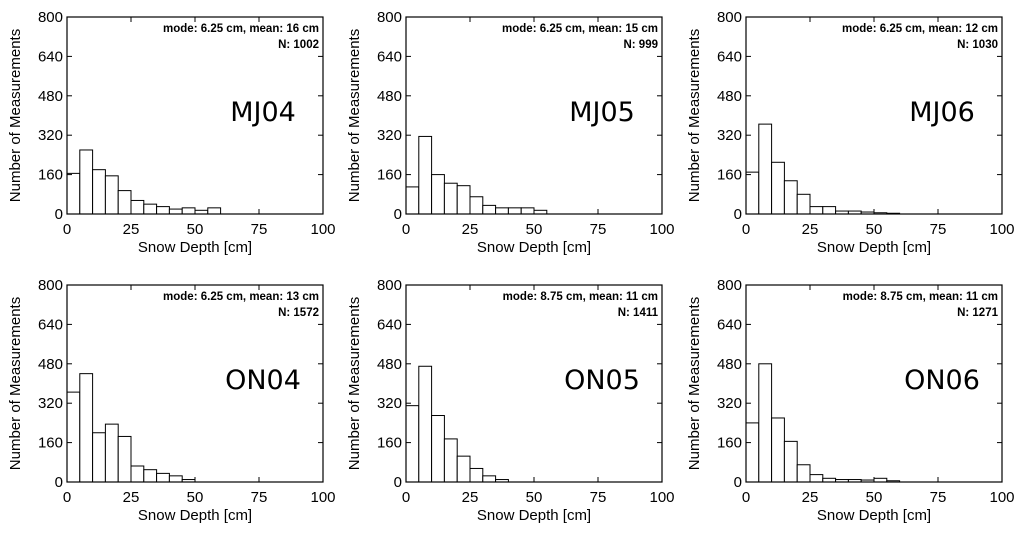 The image size is (1024, 539). Describe the element at coordinates (942, 380) in the screenshot. I see `panel-name: ON06` at that location.